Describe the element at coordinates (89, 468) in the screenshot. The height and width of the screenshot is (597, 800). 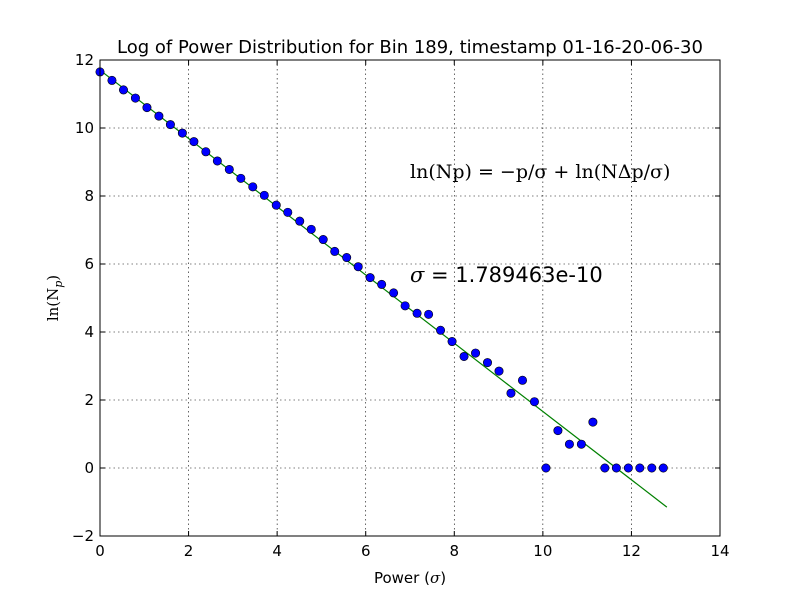
I see `y-tick-label: 0` at that location.